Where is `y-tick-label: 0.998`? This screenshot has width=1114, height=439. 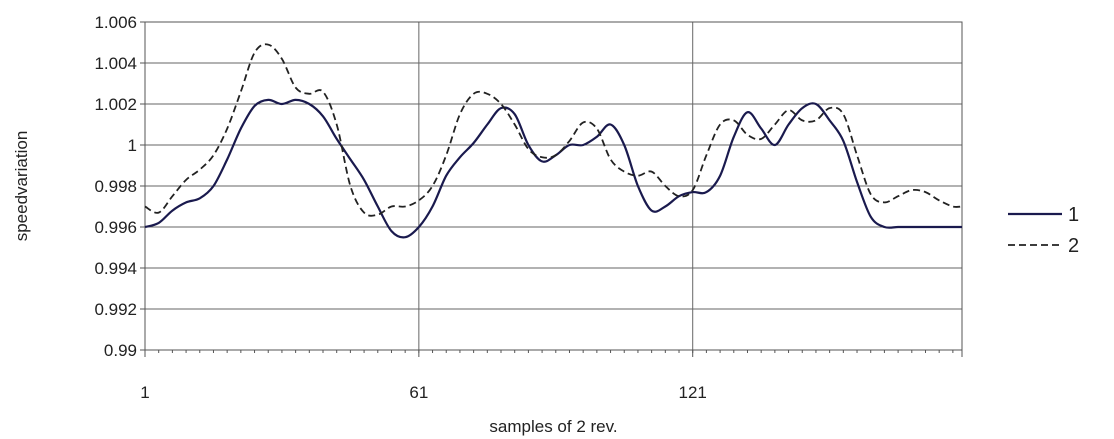
y-tick-label: 0.998 is located at coordinates (115, 186).